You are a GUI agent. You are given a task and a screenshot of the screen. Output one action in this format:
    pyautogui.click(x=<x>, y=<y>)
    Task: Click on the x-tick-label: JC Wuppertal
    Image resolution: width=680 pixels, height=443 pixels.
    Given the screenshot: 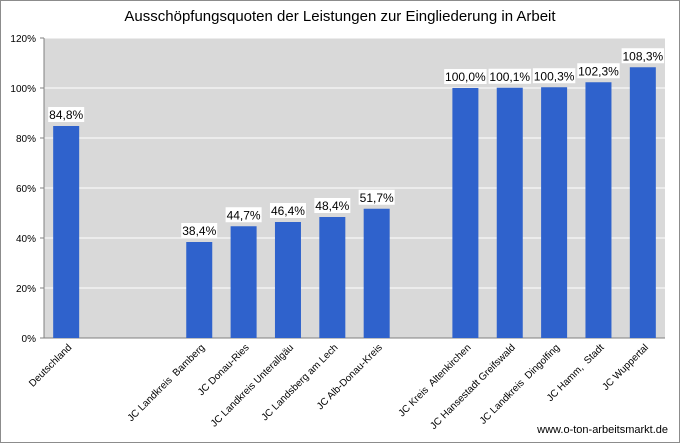 What is the action you would take?
    pyautogui.click(x=625, y=367)
    